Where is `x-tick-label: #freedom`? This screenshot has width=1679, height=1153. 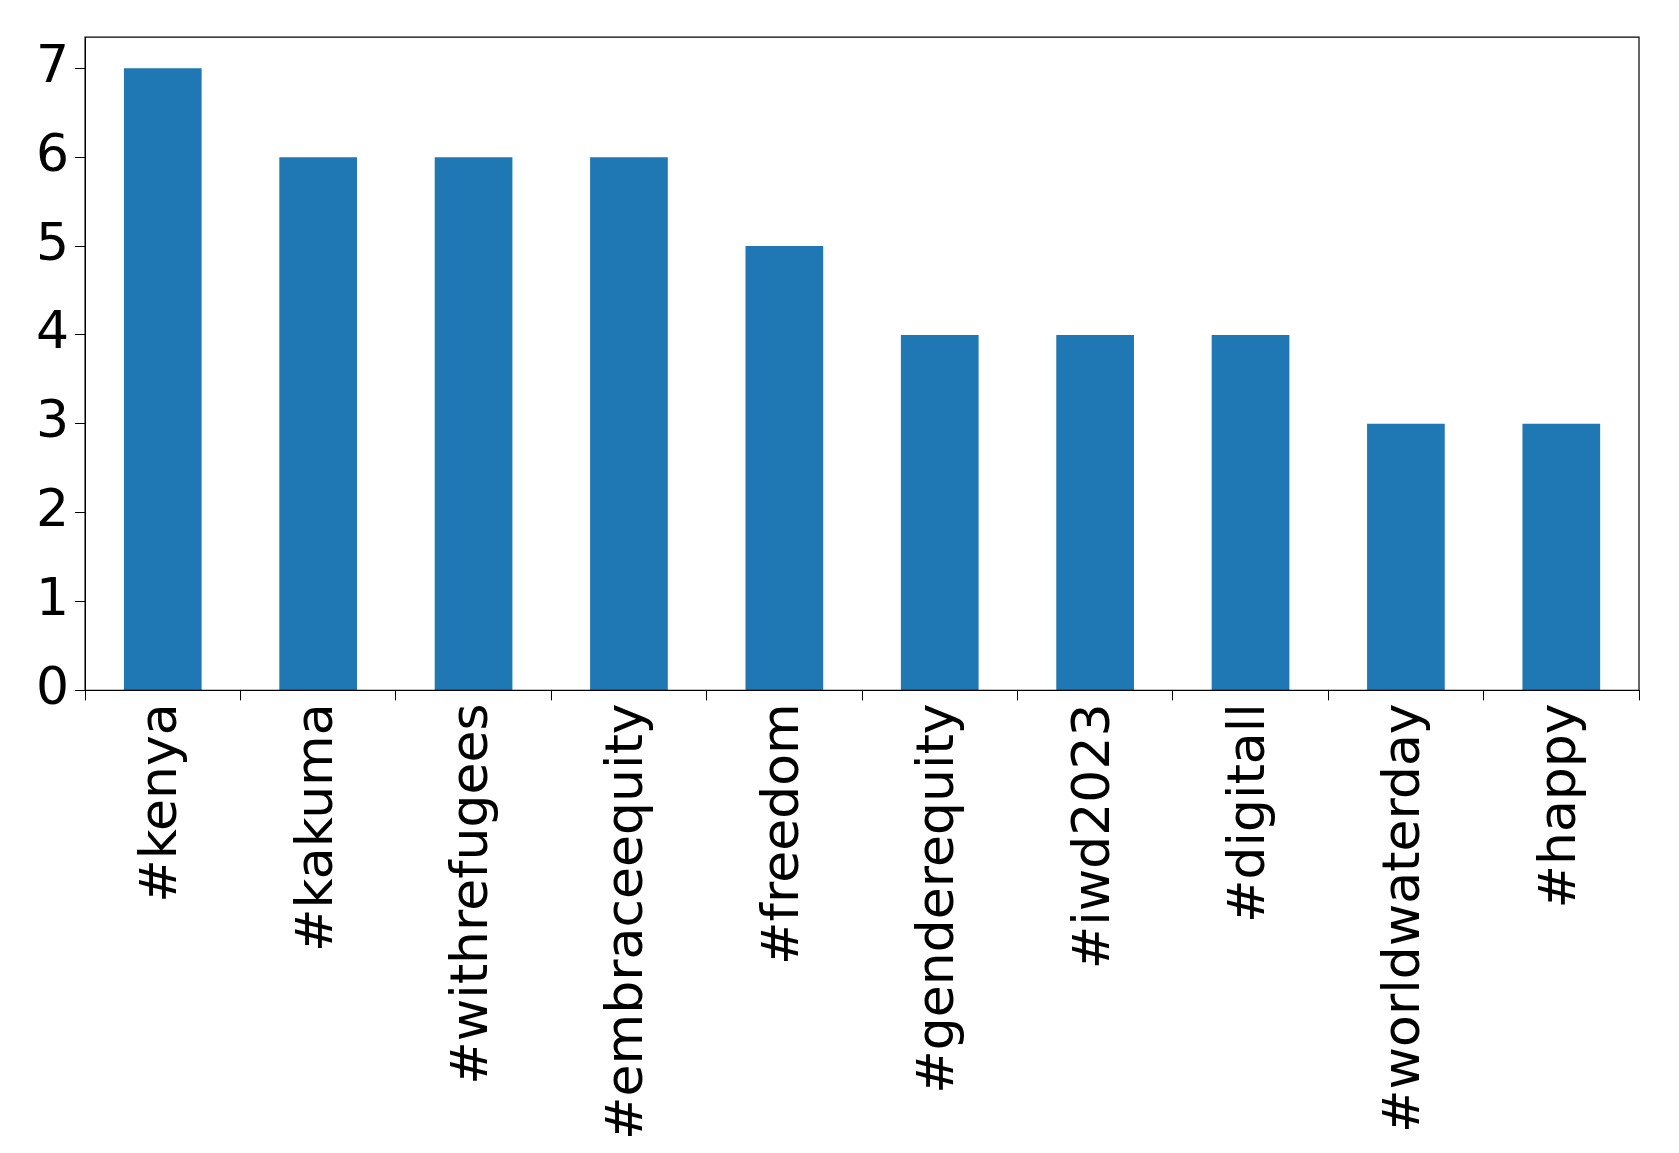 x-tick-label: #freedom is located at coordinates (779, 834).